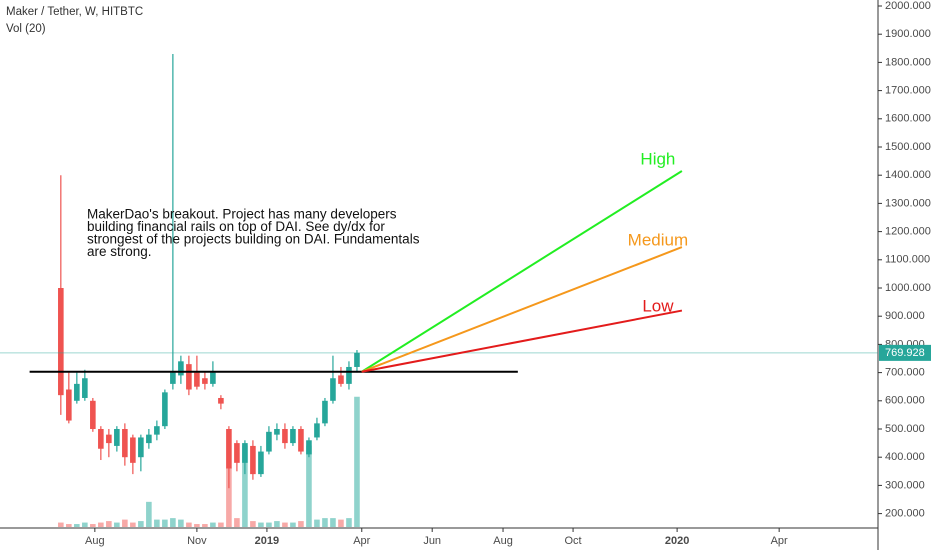  What do you see at coordinates (908, 91) in the screenshot?
I see `y-tick-label: 1700.000` at bounding box center [908, 91].